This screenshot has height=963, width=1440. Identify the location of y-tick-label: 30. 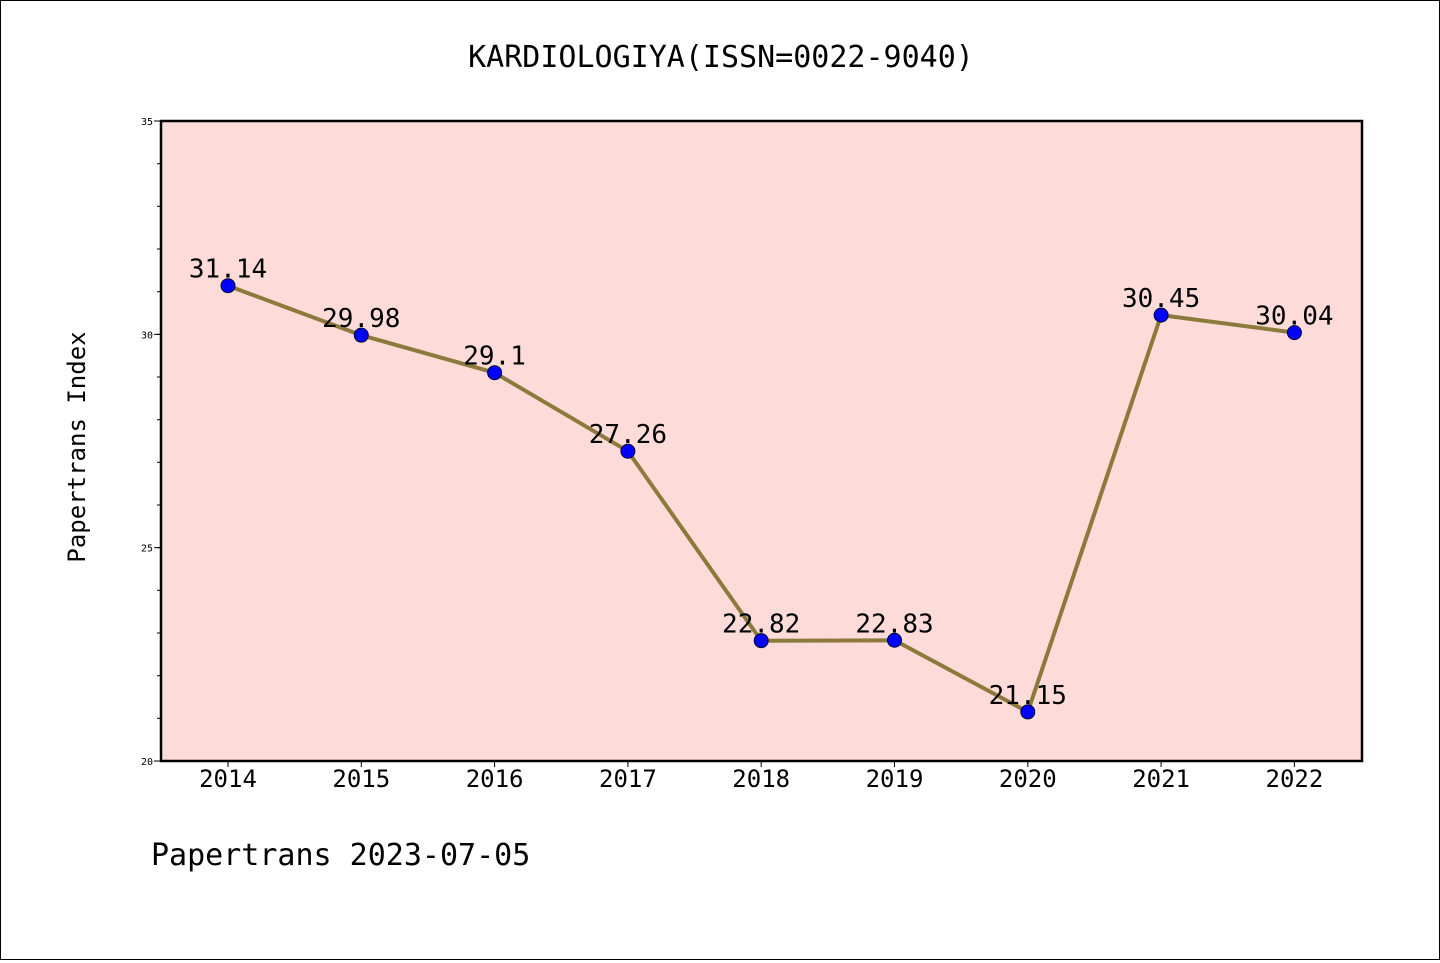
(147, 335).